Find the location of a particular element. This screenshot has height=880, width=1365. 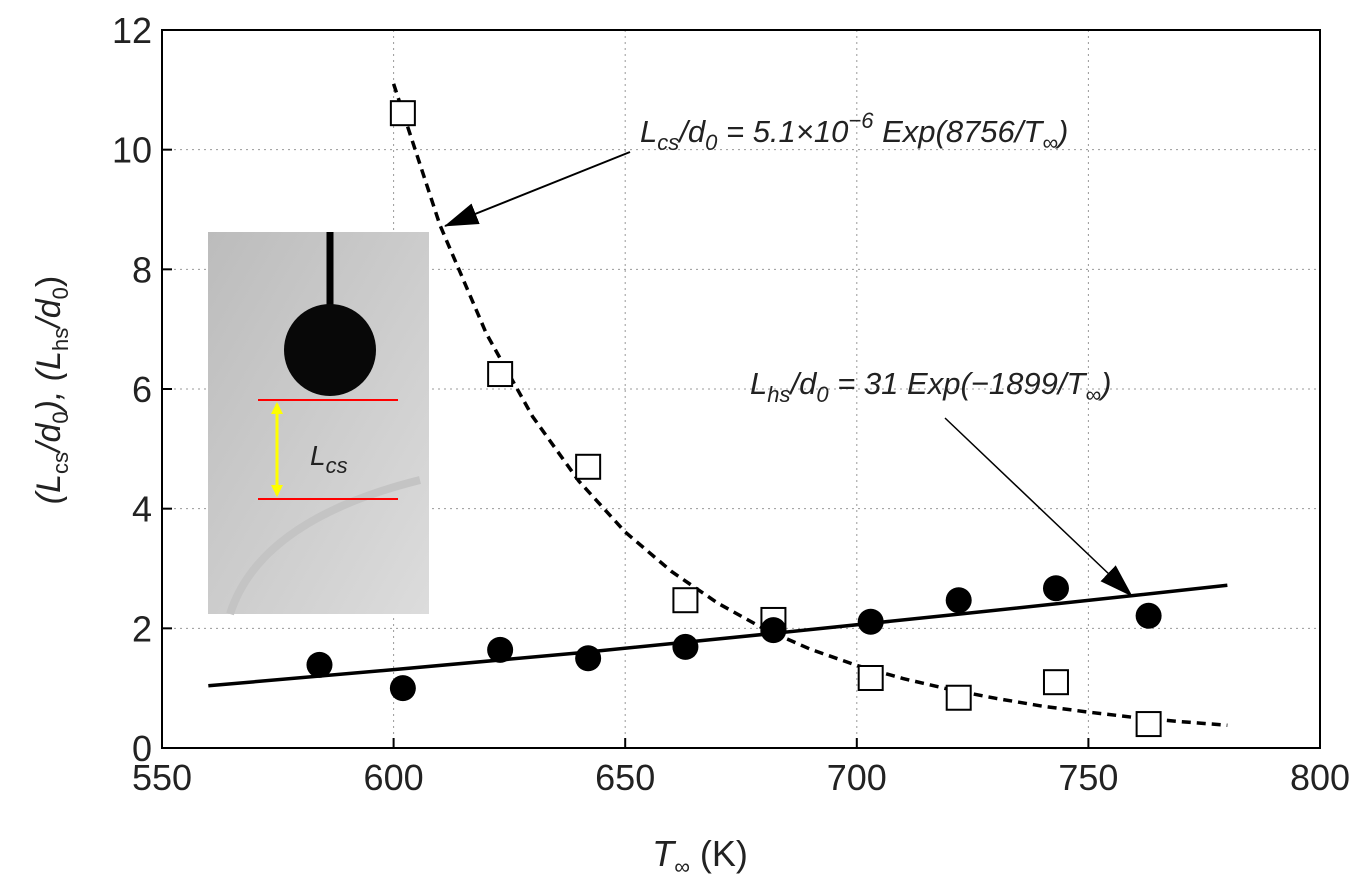

inset-label: Lcs is located at coordinates (329, 459).